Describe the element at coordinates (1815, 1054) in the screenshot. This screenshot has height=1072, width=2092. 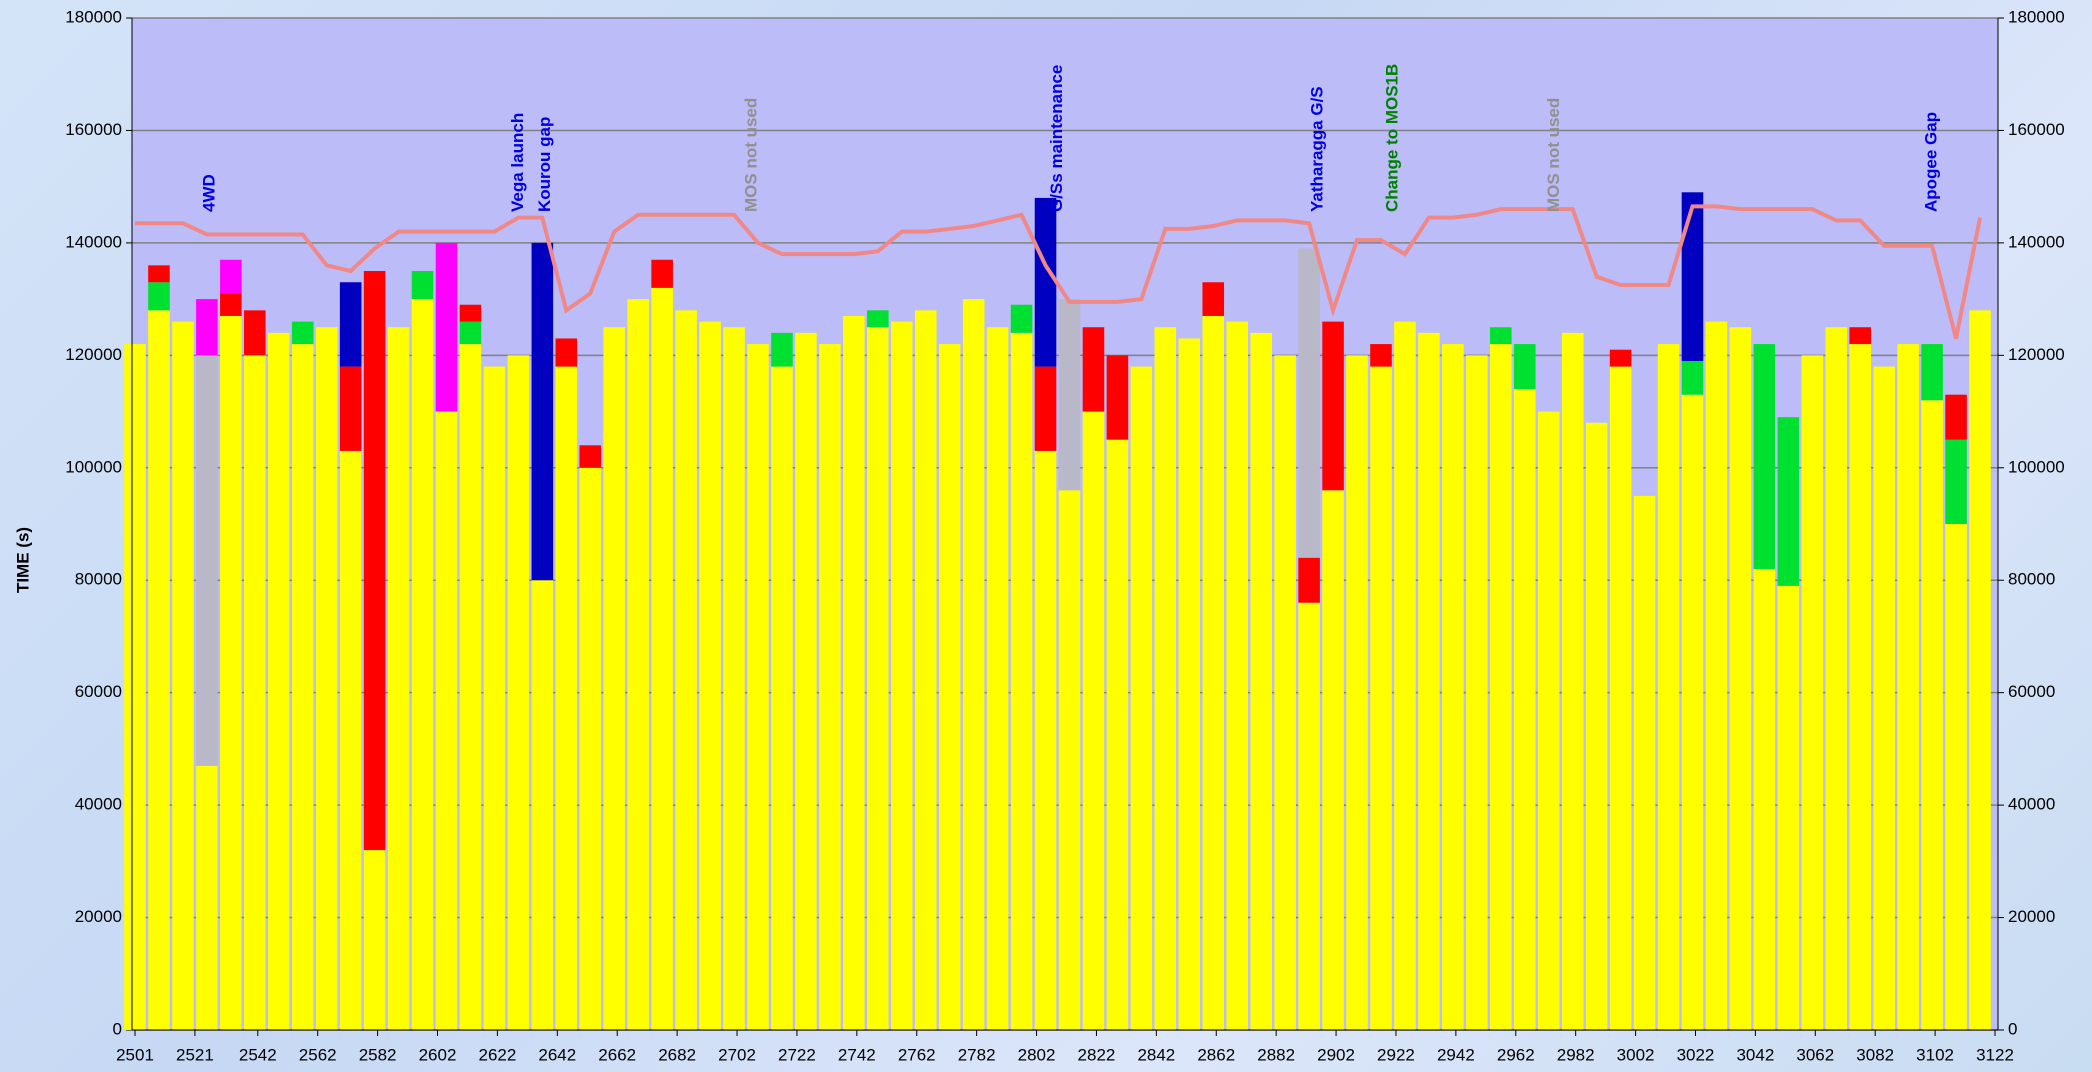
I see `x-tick-label: 3062` at that location.